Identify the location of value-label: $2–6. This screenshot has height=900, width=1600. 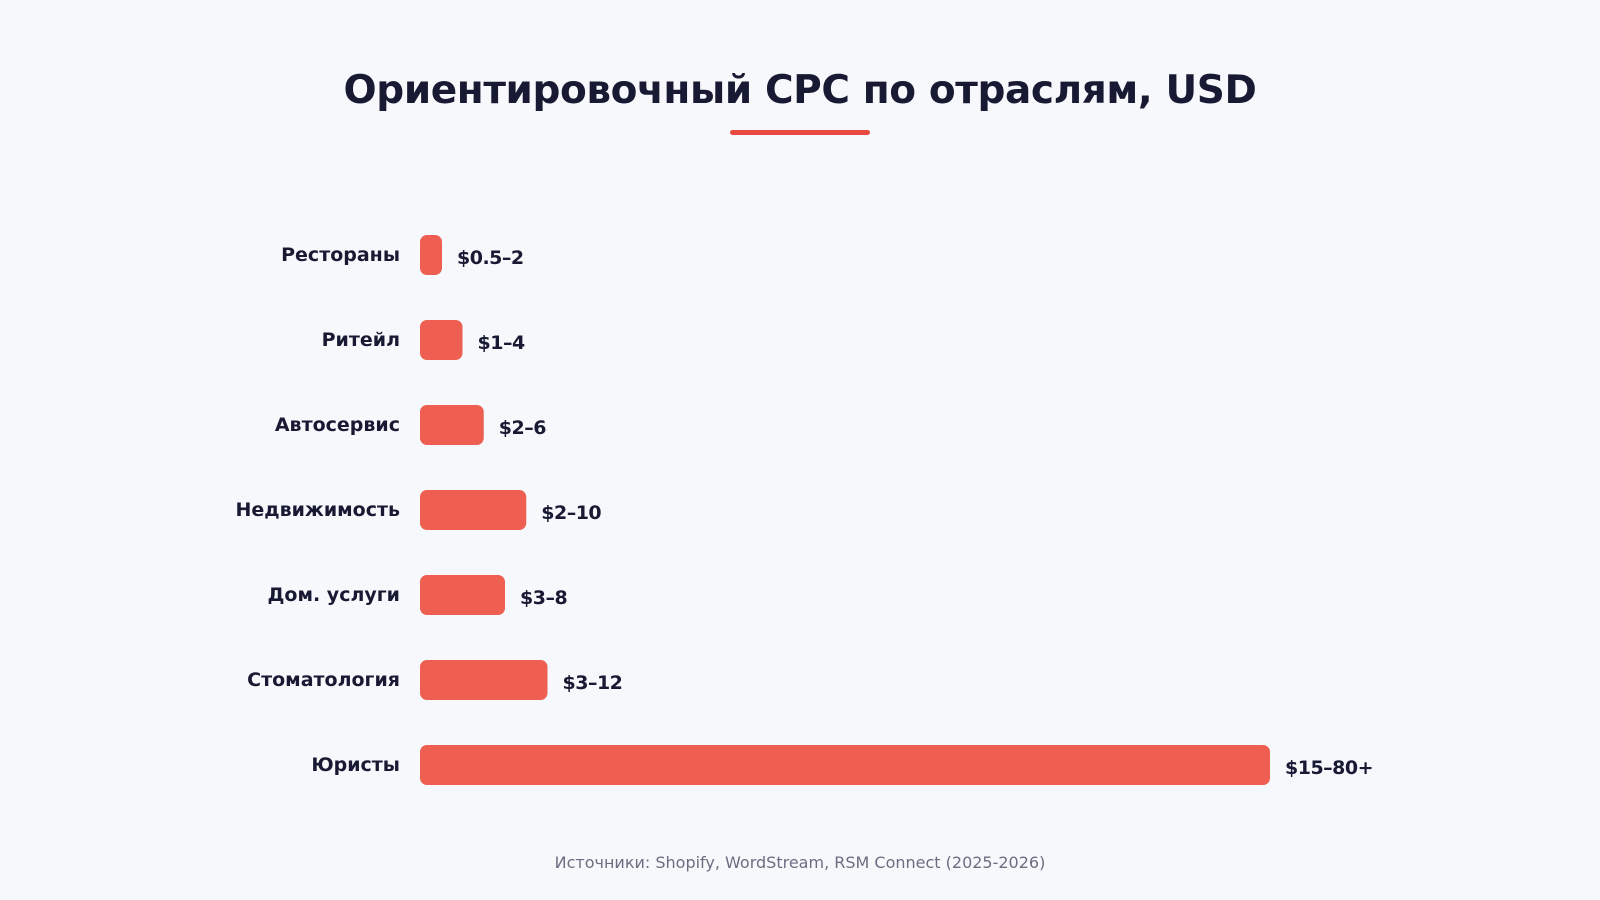
(522, 428).